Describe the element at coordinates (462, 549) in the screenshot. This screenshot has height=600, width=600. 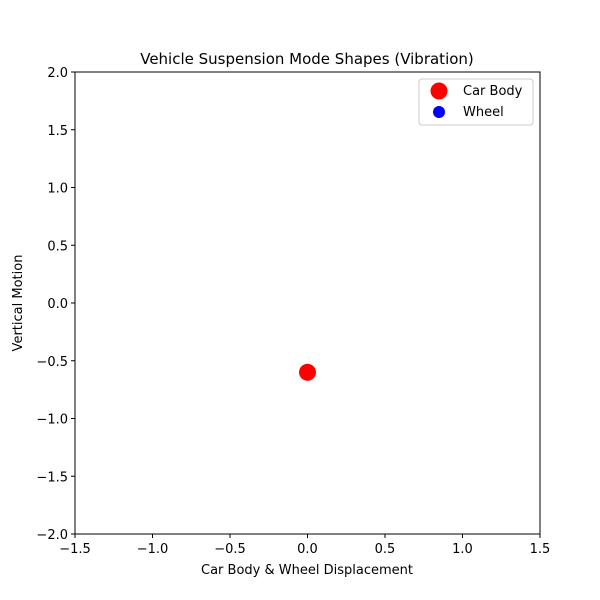
I see `x-tick-label-1-0: 1.0` at that location.